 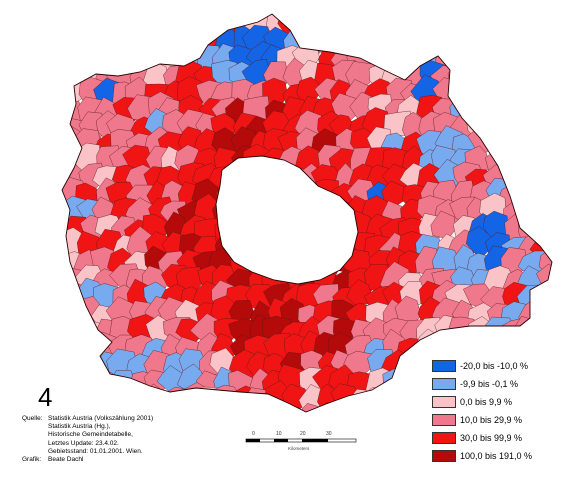 What do you see at coordinates (486, 401) in the screenshot?
I see `legend-label: 0,0 bis 9,9 %` at bounding box center [486, 401].